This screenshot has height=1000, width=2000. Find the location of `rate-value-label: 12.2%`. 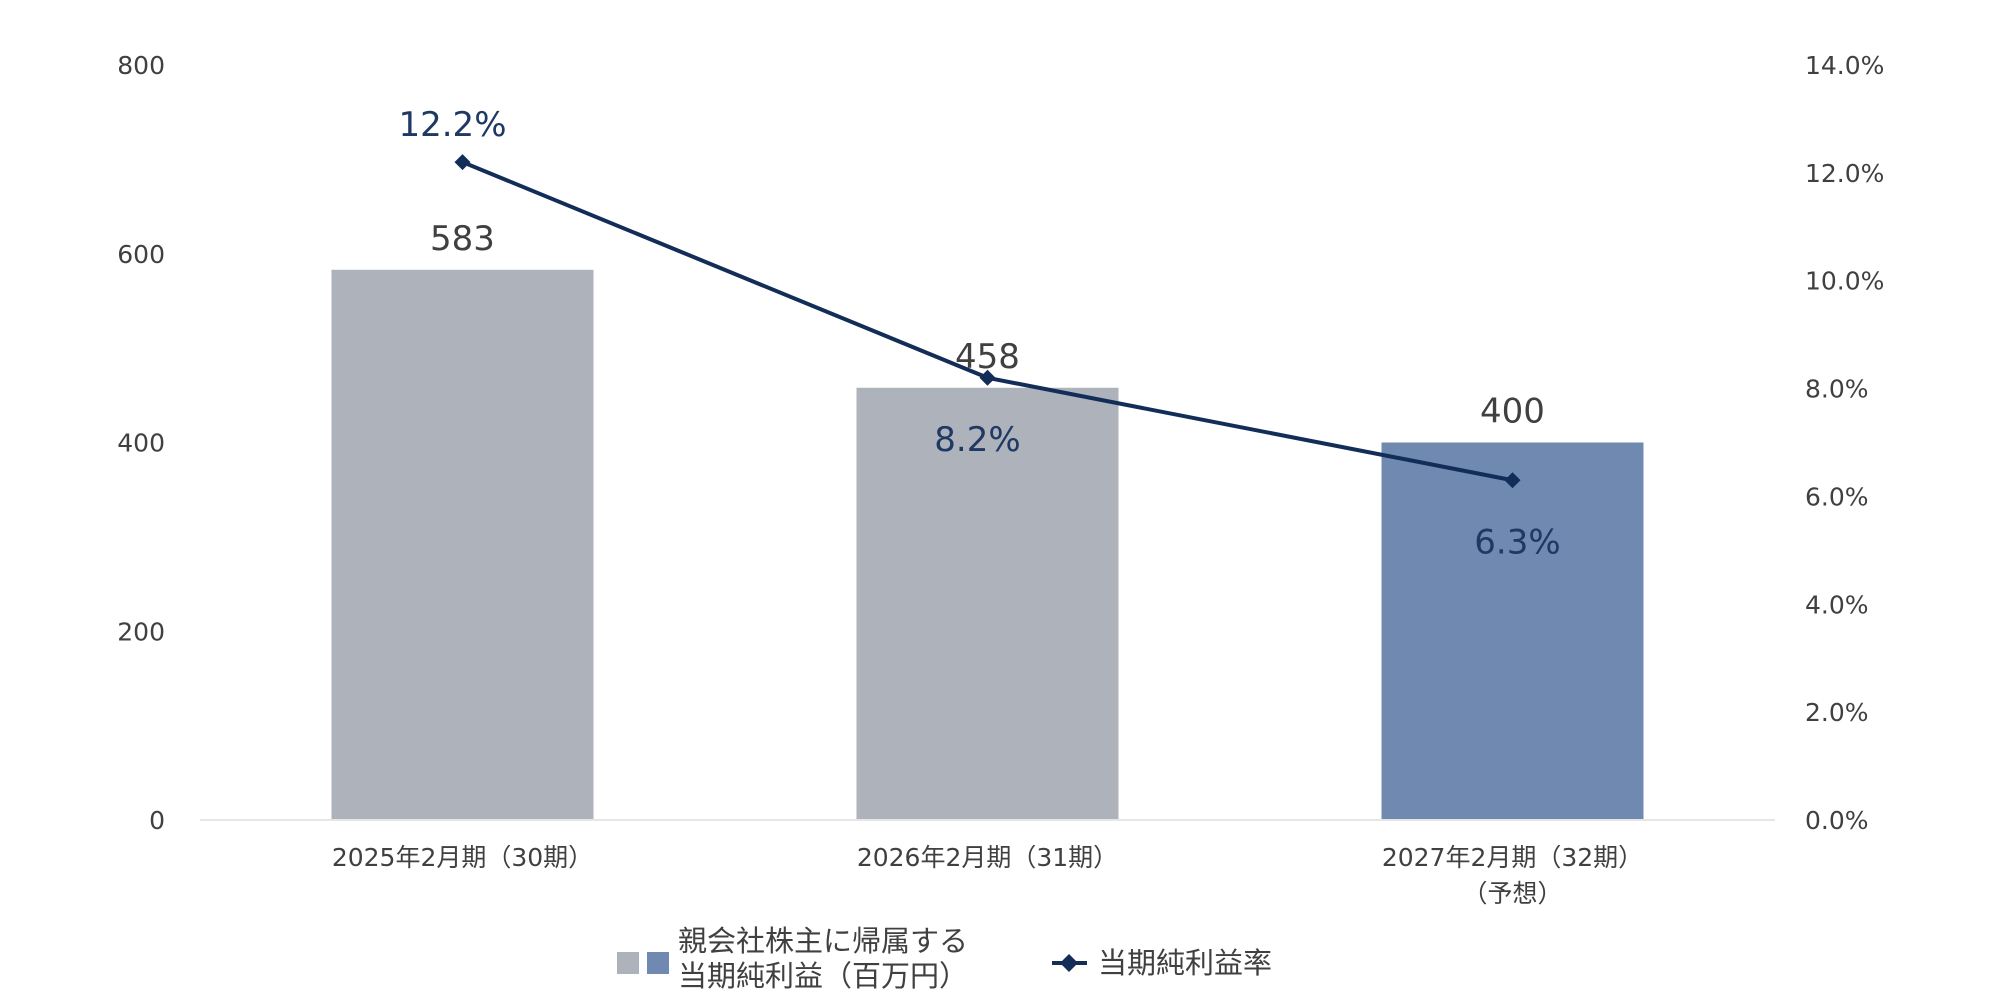

rate-value-label: 12.2% is located at coordinates (452, 125).